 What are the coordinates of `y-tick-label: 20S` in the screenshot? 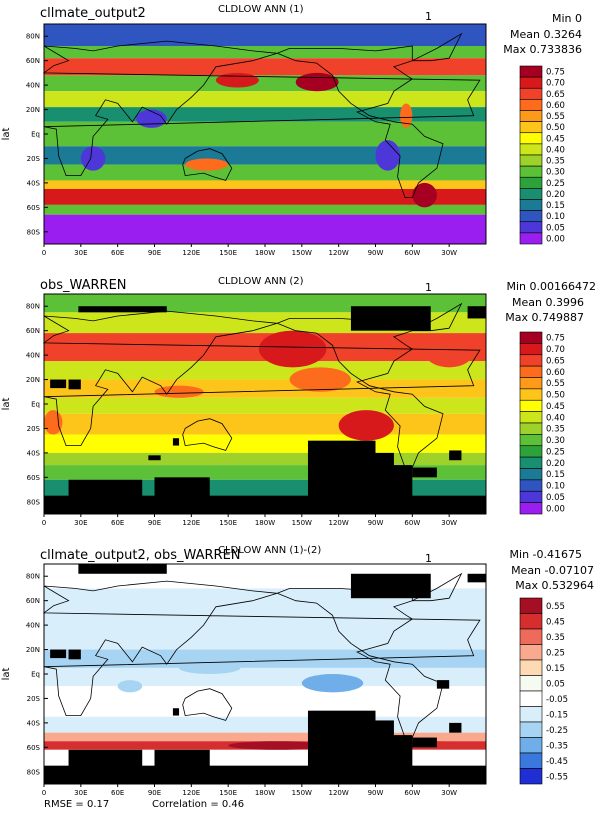 It's located at (34, 159).